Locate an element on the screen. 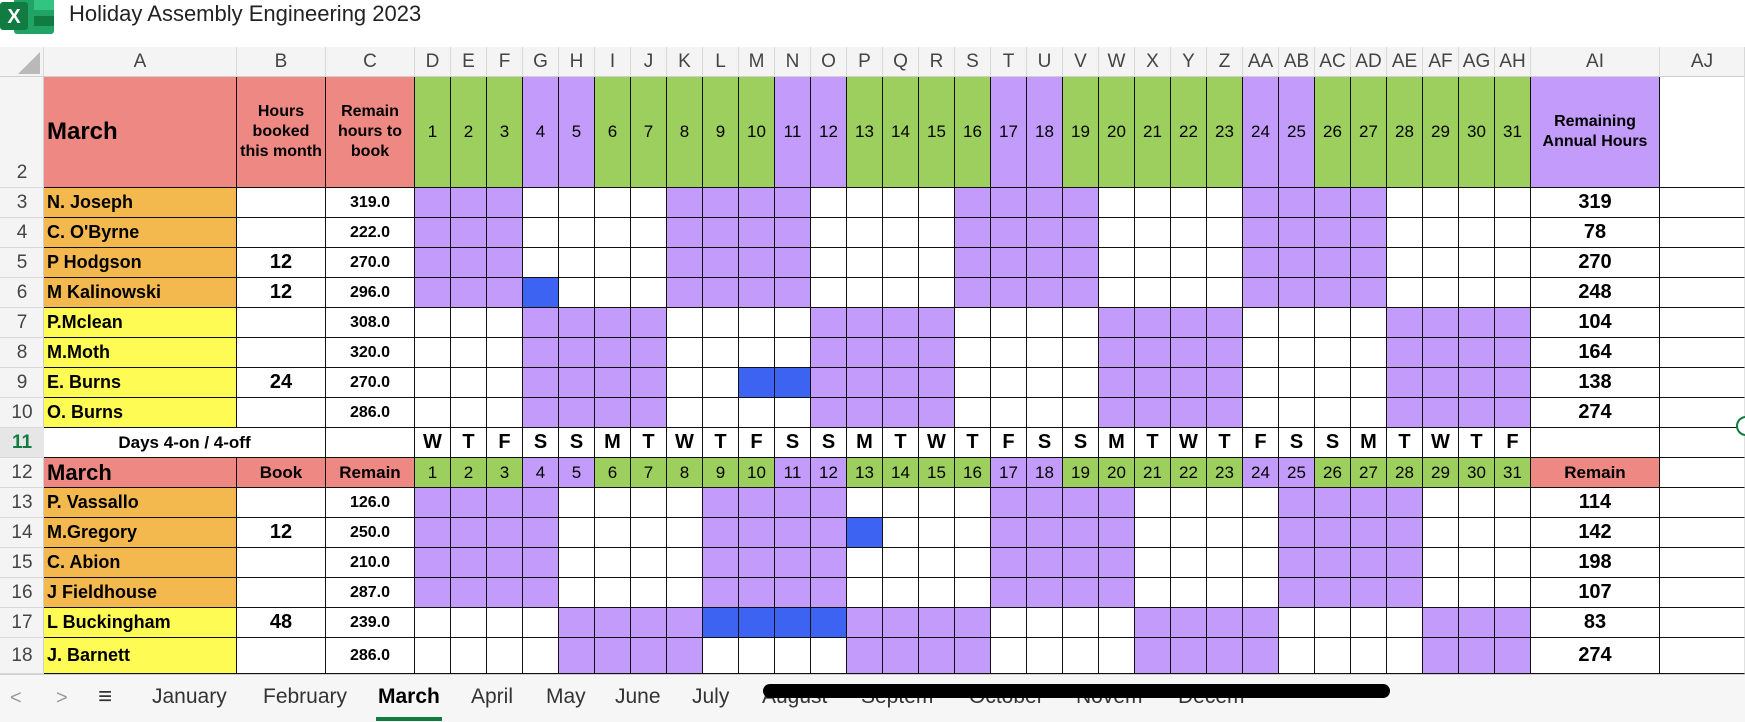 This screenshot has height=722, width=1745. remaining-annual-header: Remaining Annual Hours is located at coordinates (1595, 132).